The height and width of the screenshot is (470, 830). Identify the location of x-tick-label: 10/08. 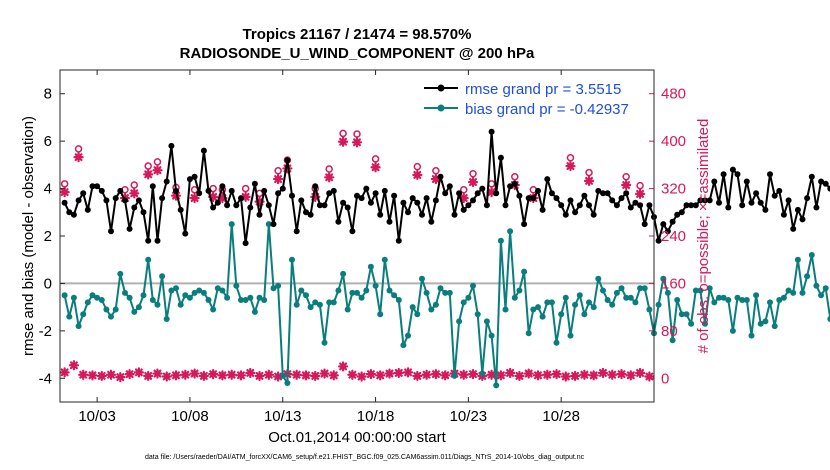
(190, 416).